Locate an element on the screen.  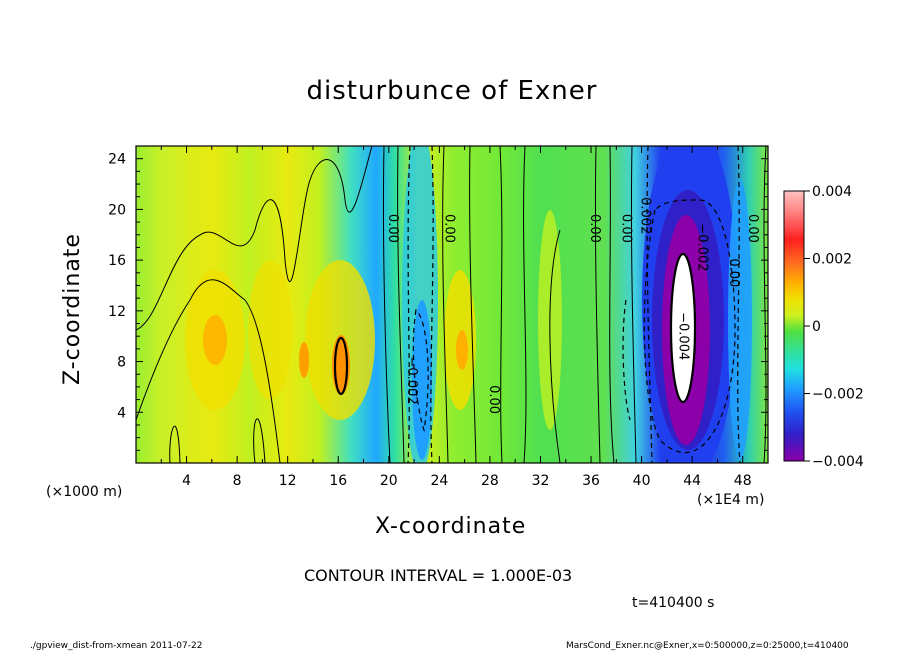
x-tick-label: 44 is located at coordinates (692, 481).